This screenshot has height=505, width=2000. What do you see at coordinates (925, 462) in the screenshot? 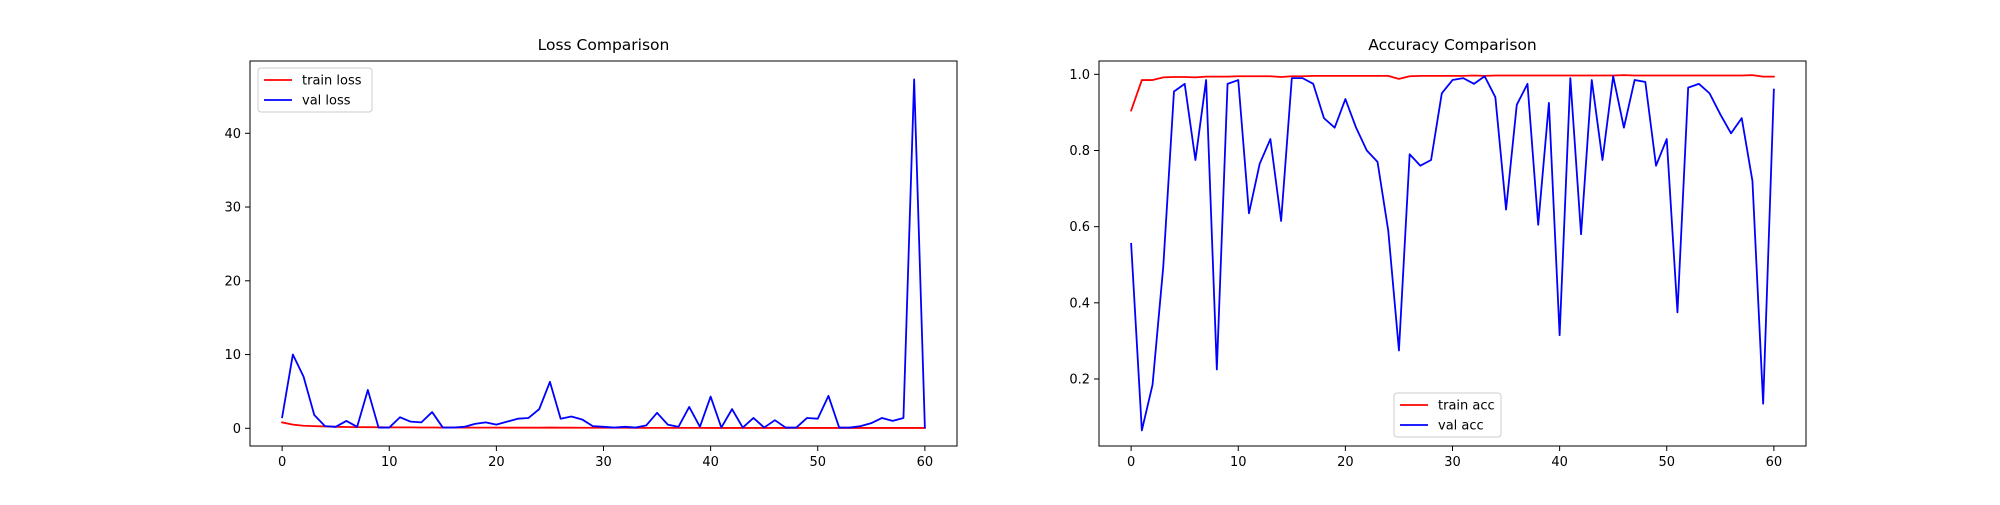
I see `loss-x-tick-label: 60` at bounding box center [925, 462].